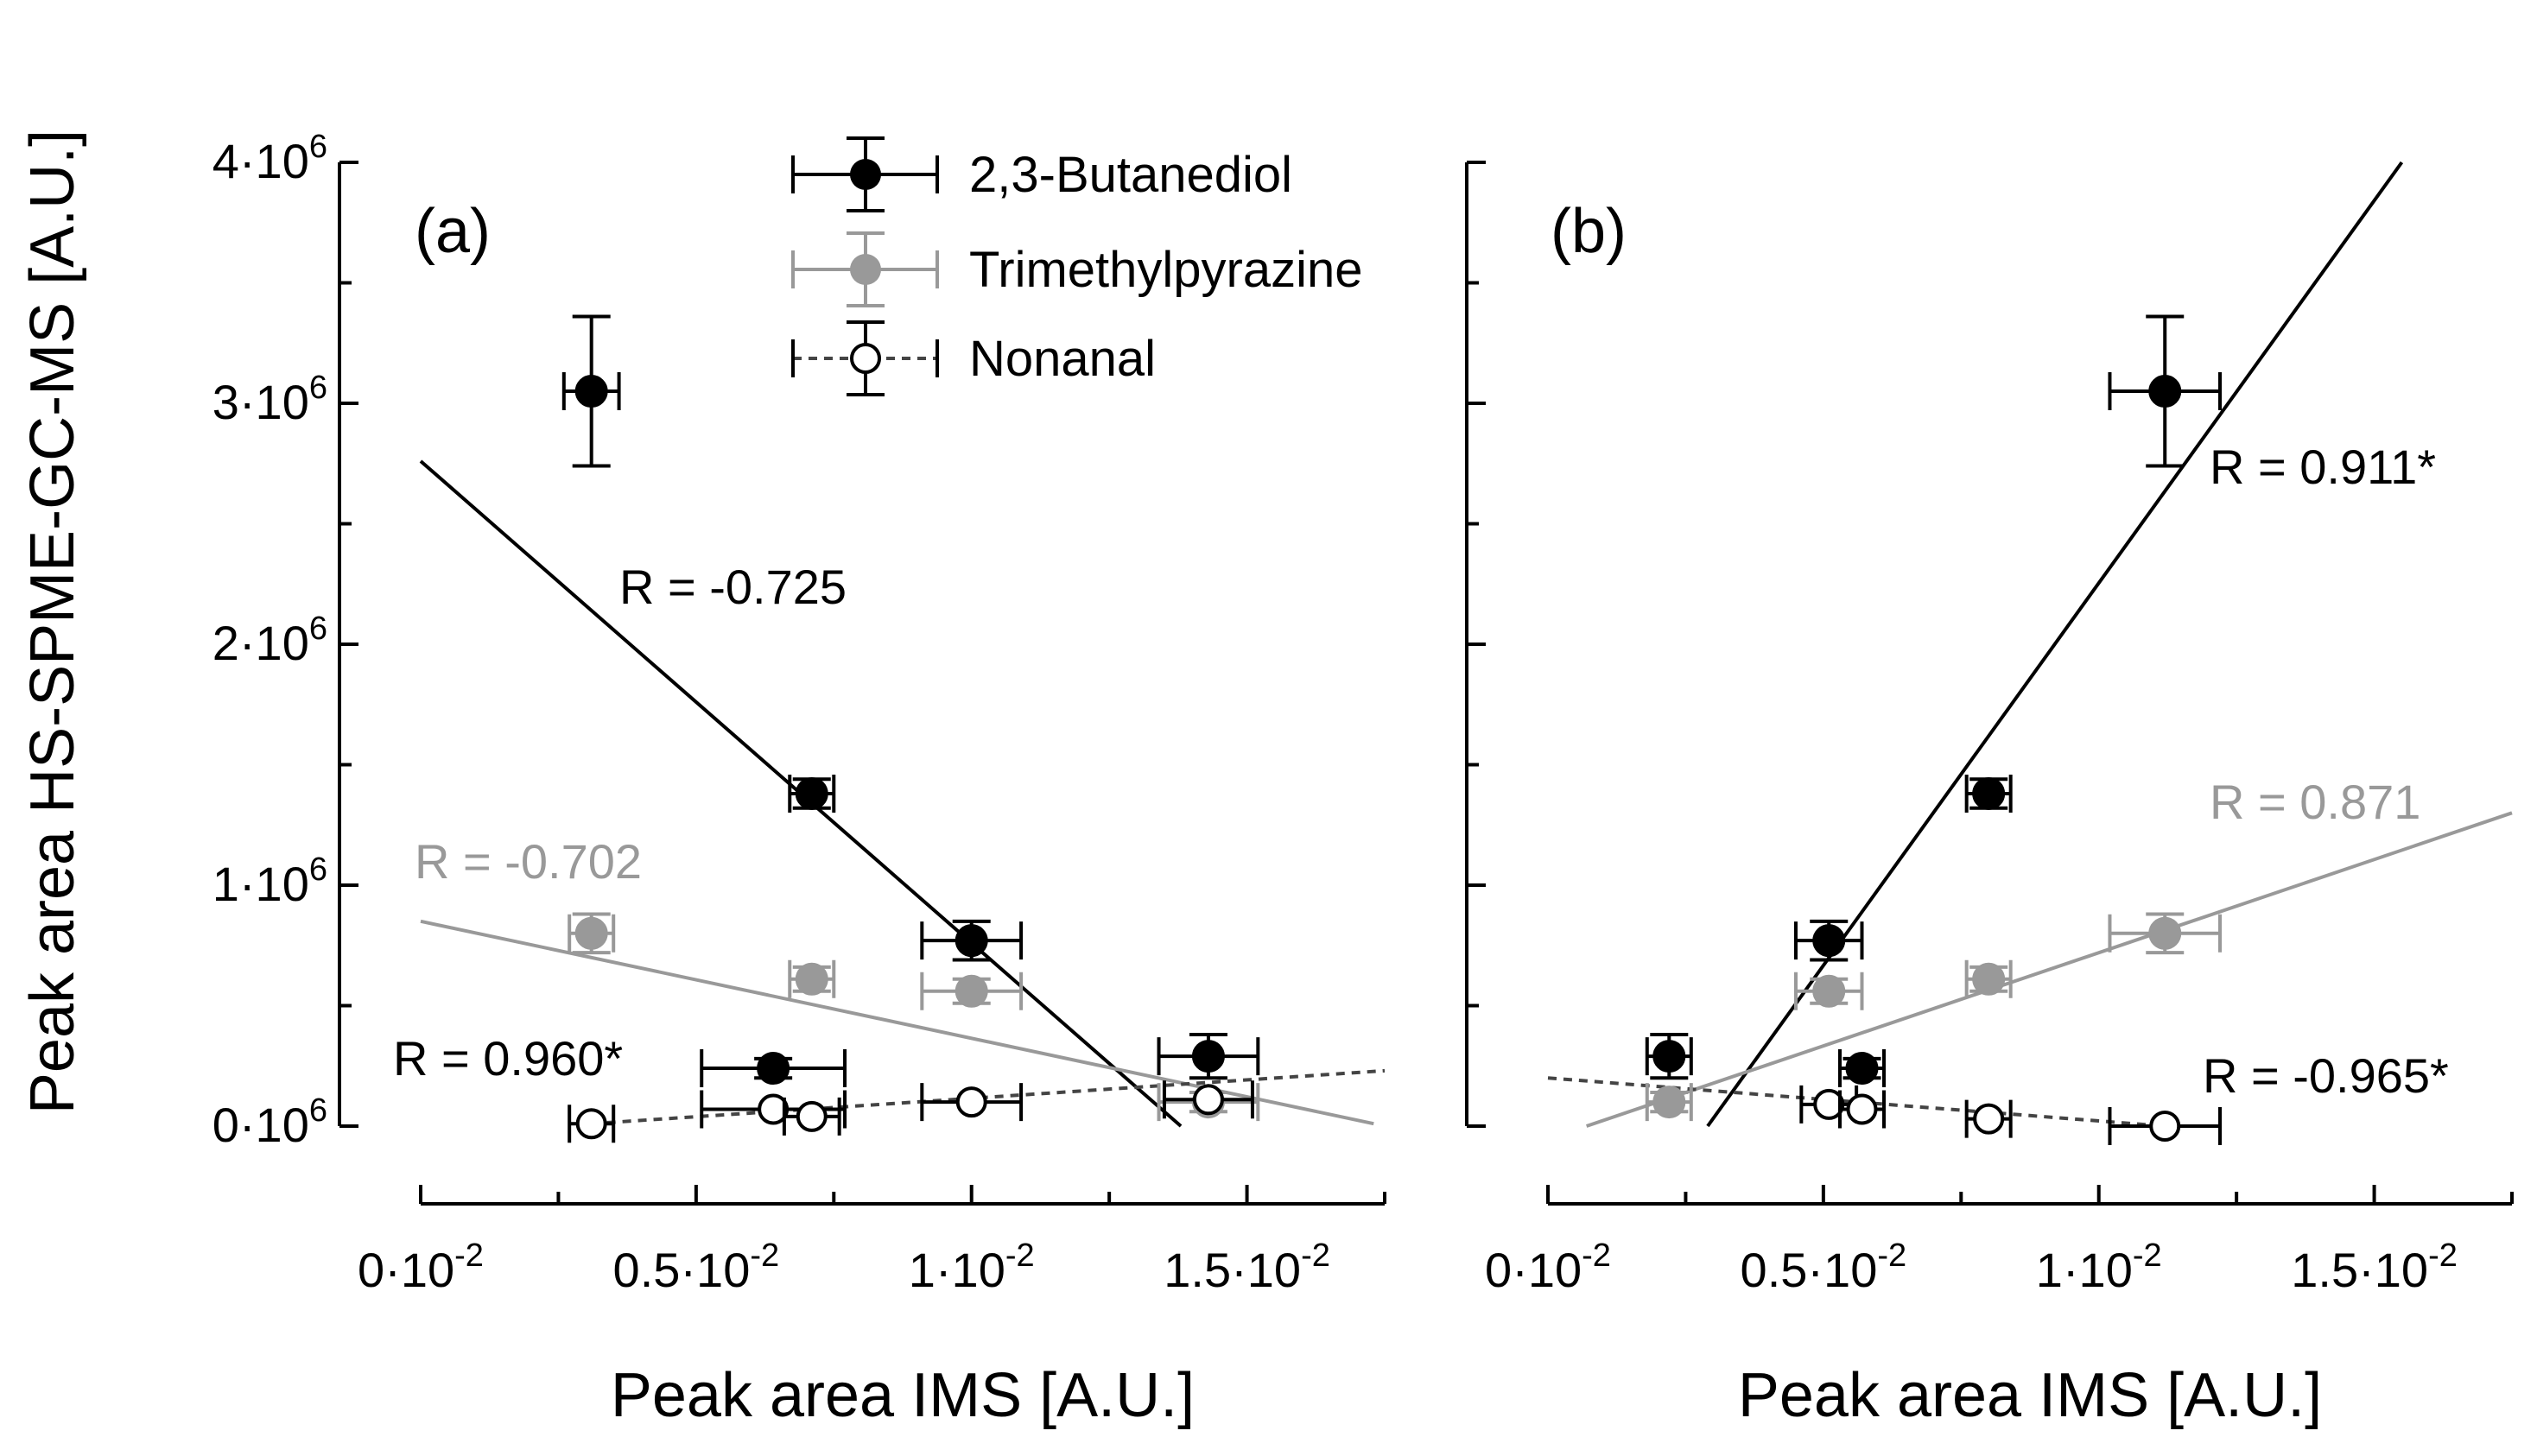  I want to click on panel-a-x-tick-label-base: 0.5·10, so click(682, 1270).